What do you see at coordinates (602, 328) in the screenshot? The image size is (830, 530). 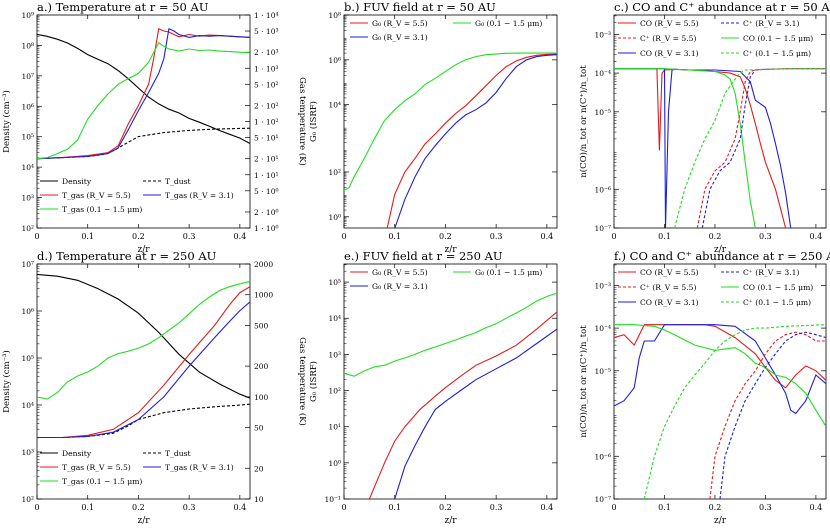 I see `y-tick-label: 10⁻⁴` at bounding box center [602, 328].